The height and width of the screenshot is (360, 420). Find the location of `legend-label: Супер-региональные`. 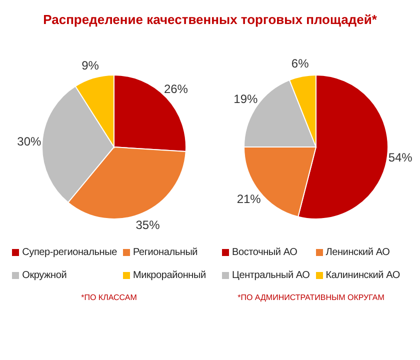

legend-label: Супер-региональные is located at coordinates (69, 252).